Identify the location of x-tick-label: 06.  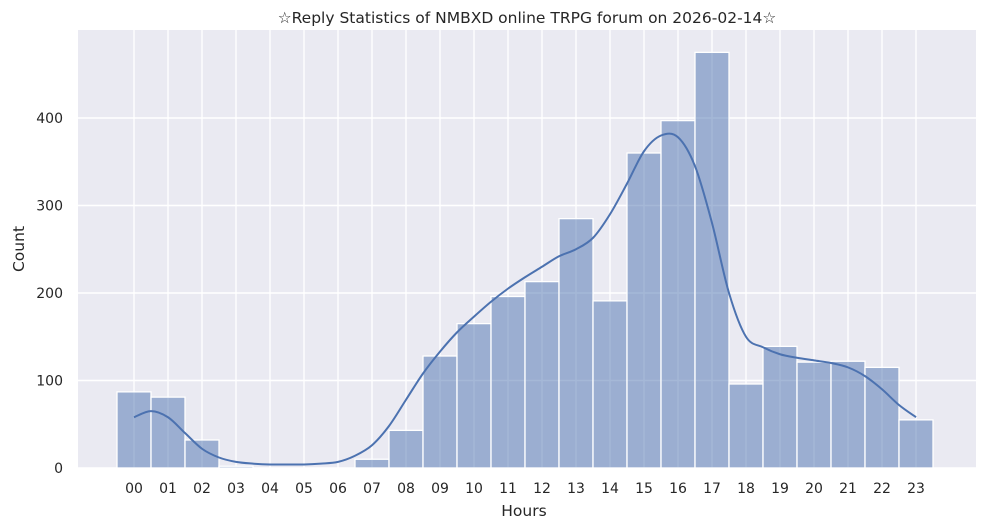
(338, 489).